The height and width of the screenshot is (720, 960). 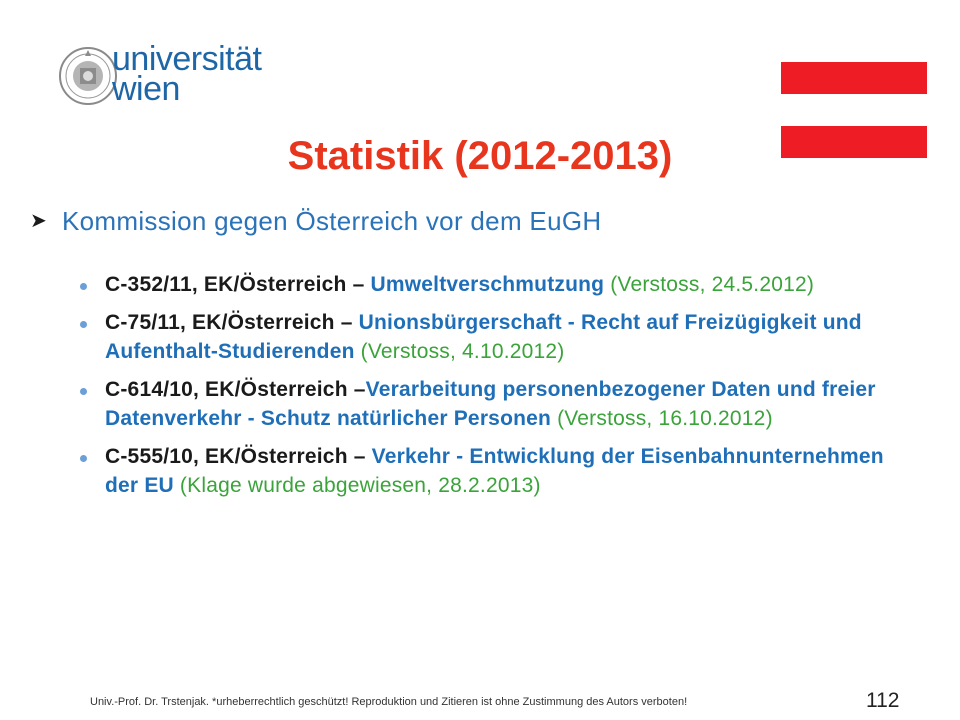 What do you see at coordinates (662, 418) in the screenshot?
I see `case-status: (Verstoss, 16.10.2012)` at bounding box center [662, 418].